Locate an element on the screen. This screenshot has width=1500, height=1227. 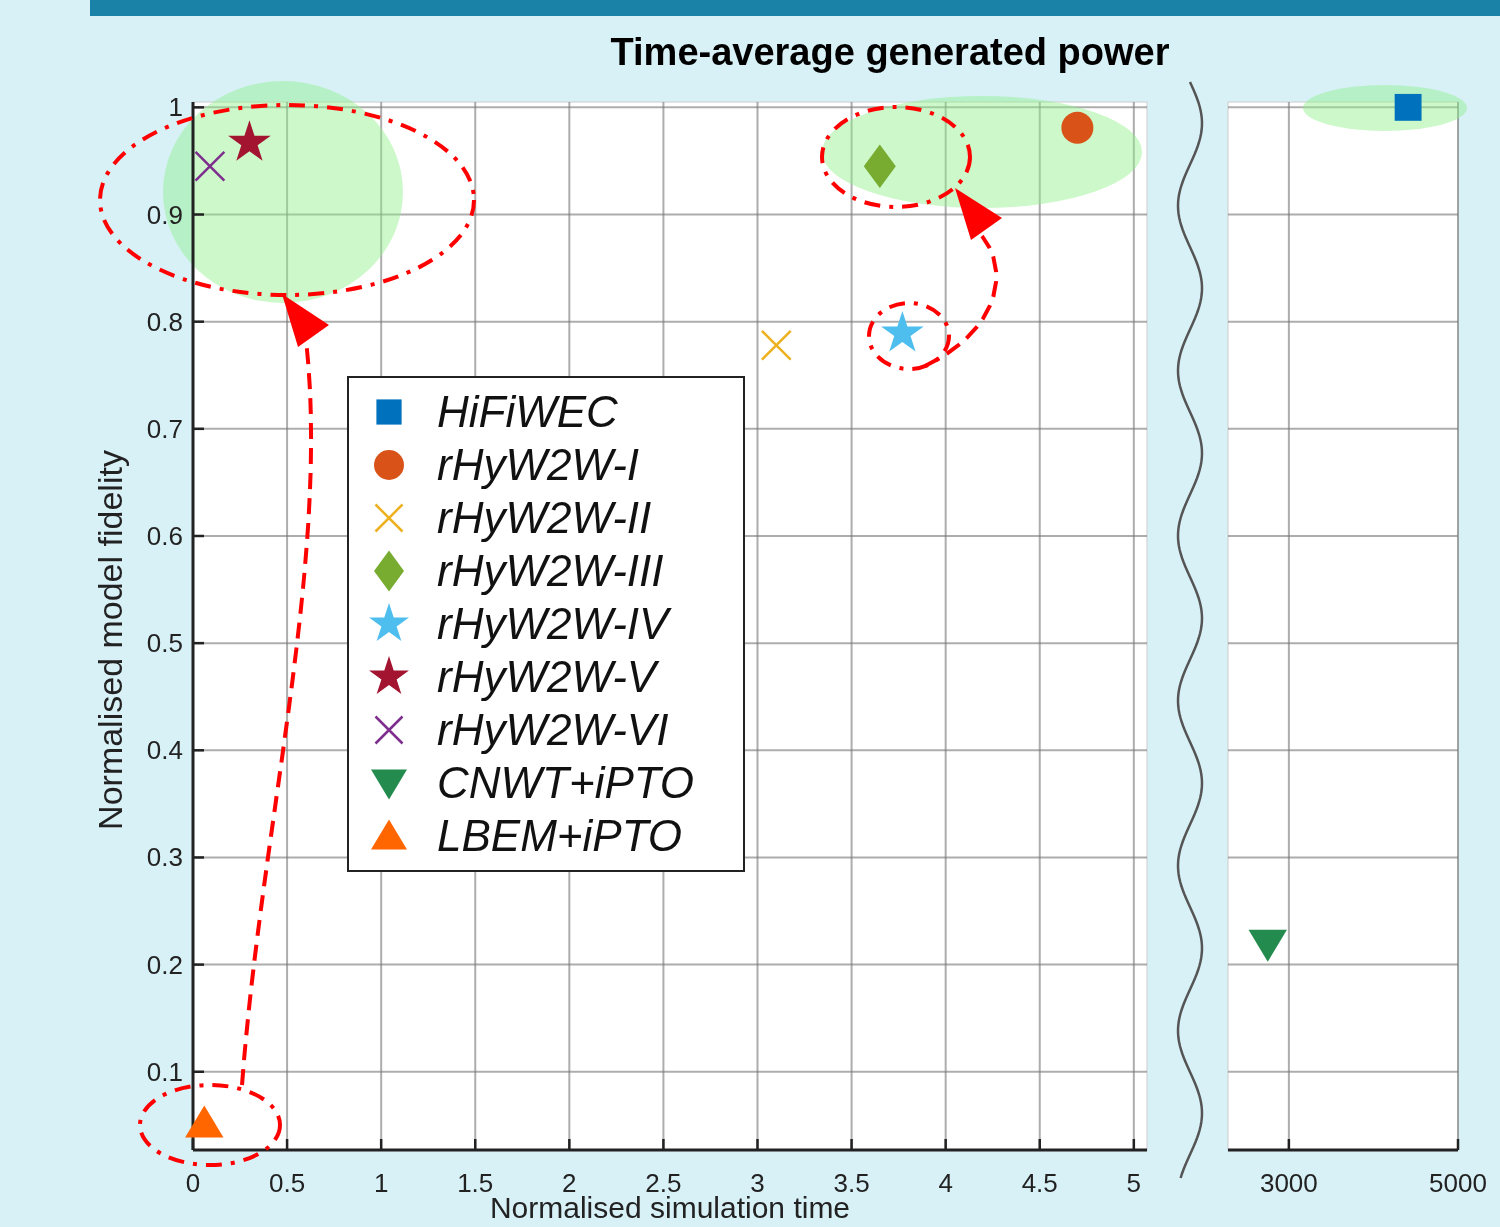
legend-label: CNWT+iPTO is located at coordinates (566, 782).